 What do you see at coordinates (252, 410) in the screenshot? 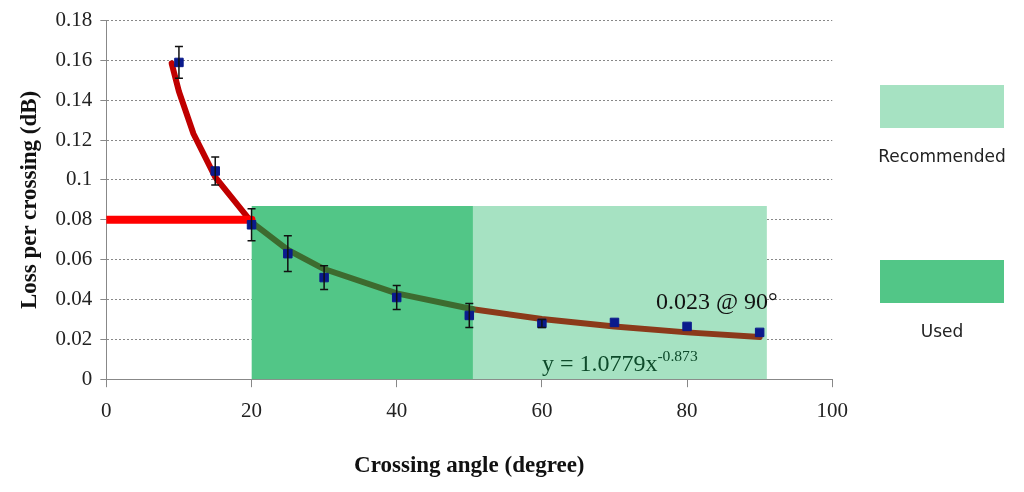
I see `x-tick-label: 20` at bounding box center [252, 410].